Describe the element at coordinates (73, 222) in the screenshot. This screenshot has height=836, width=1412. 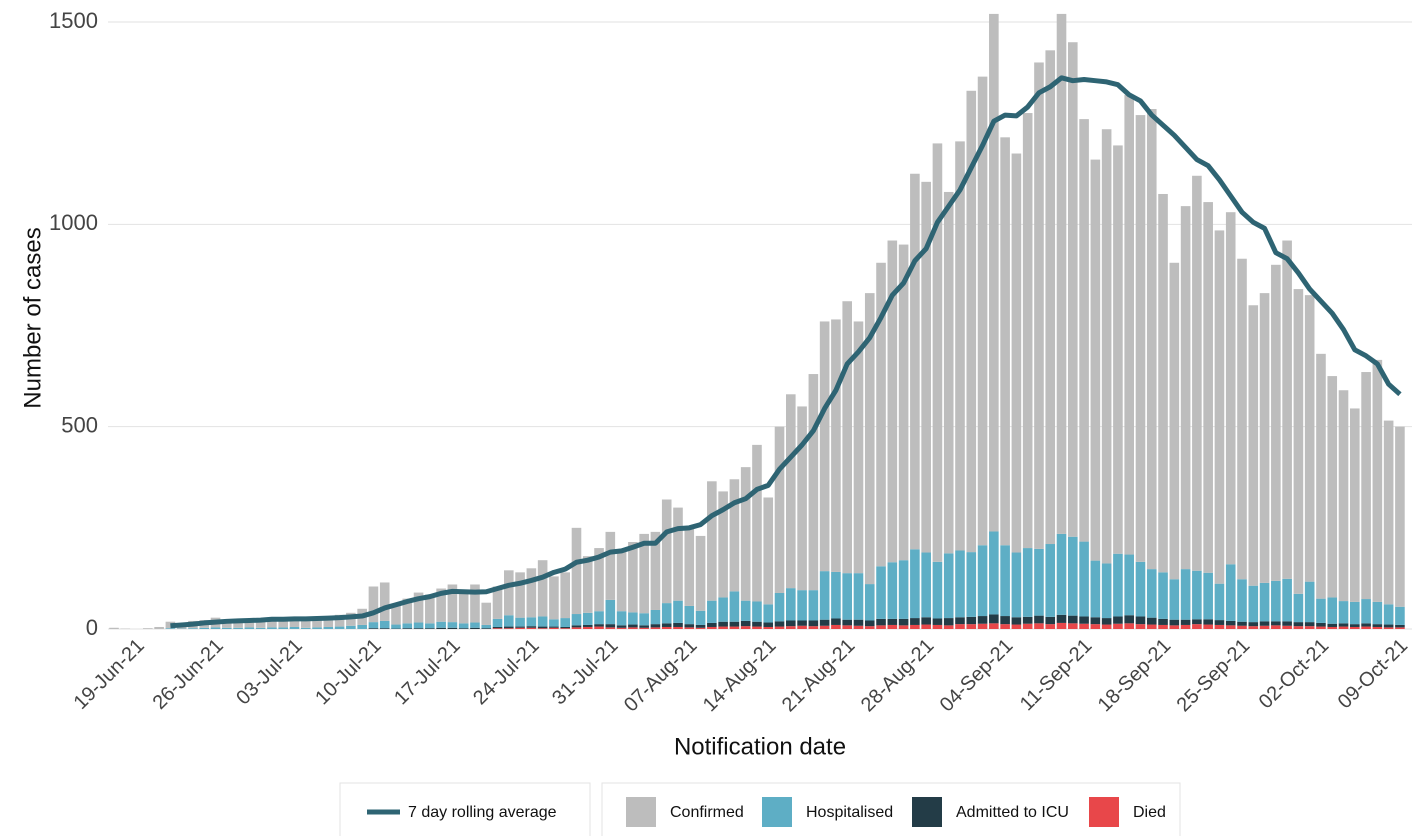
I see `y-tick-label: 1000` at that location.